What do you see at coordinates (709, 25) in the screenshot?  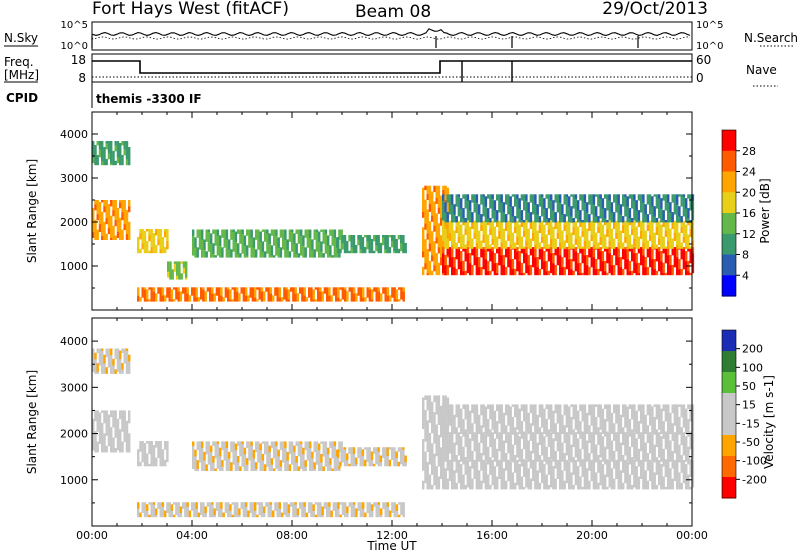 I see `noise-right-tick-top: 10^5` at bounding box center [709, 25].